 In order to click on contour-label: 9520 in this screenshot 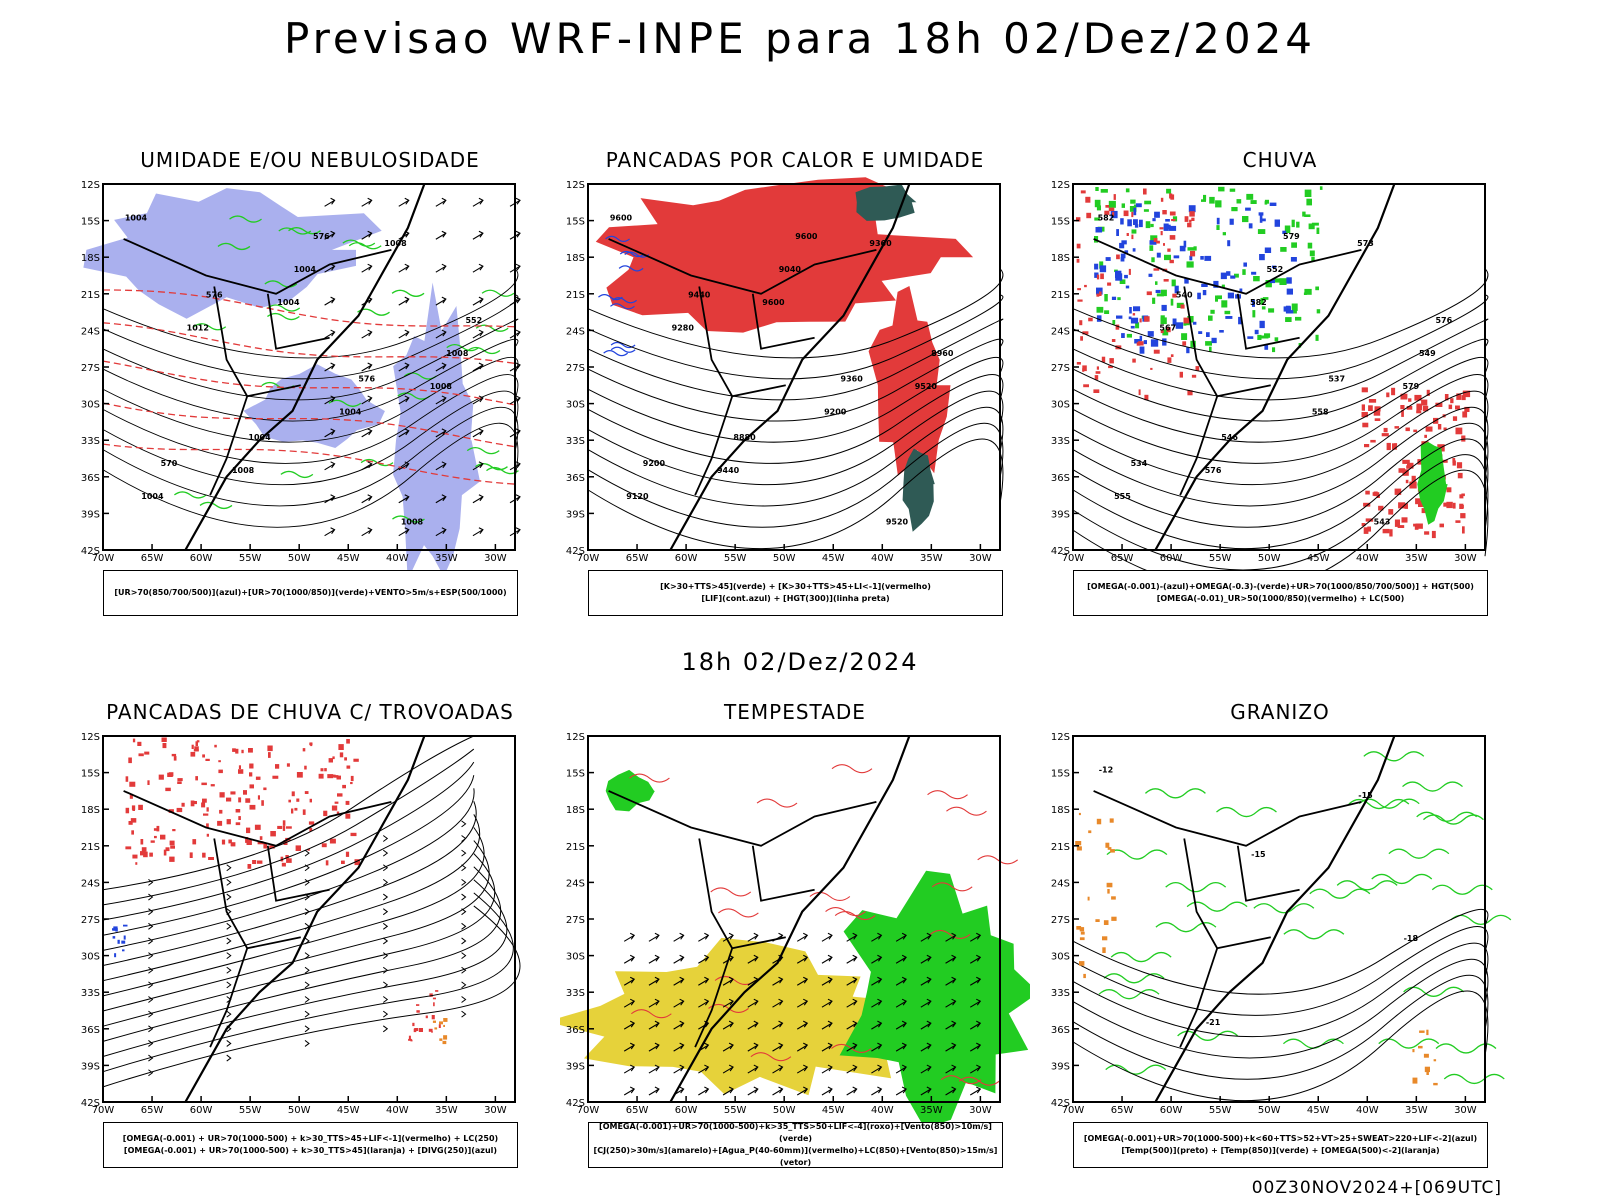, I will do `click(897, 521)`.